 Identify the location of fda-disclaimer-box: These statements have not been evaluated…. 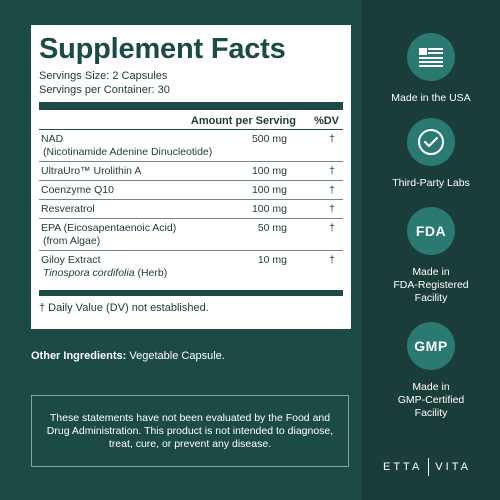
(190, 431).